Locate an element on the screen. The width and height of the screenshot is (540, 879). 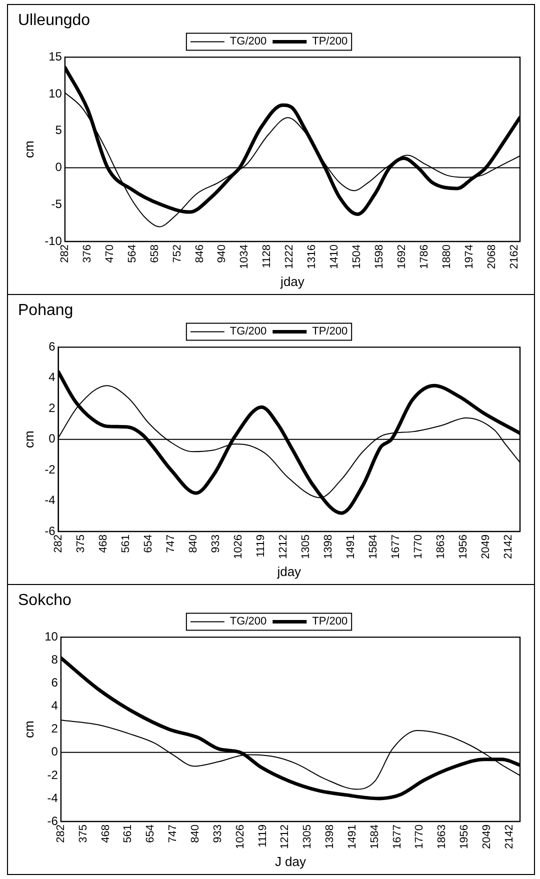
y-tick-label: -5 is located at coordinates (56, 203).